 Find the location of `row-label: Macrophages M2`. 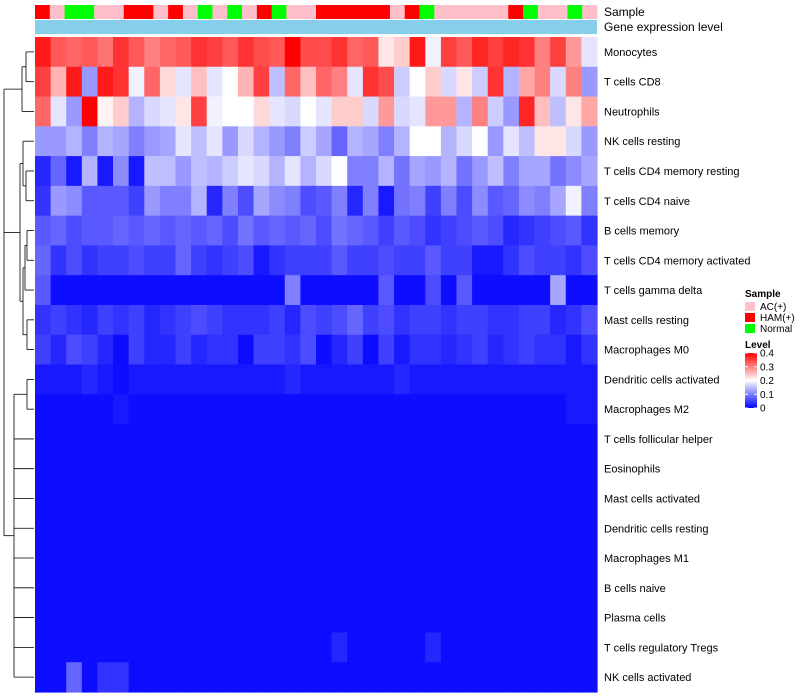

row-label: Macrophages M2 is located at coordinates (646, 410).